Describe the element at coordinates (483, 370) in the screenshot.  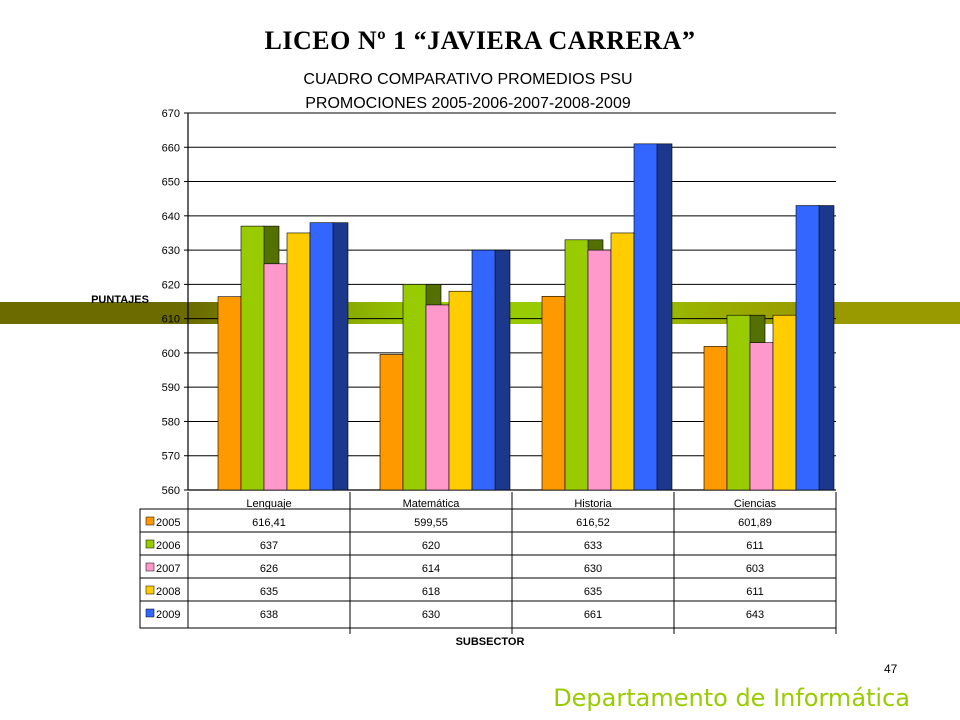
I see `bar-2009-Matemática` at that location.